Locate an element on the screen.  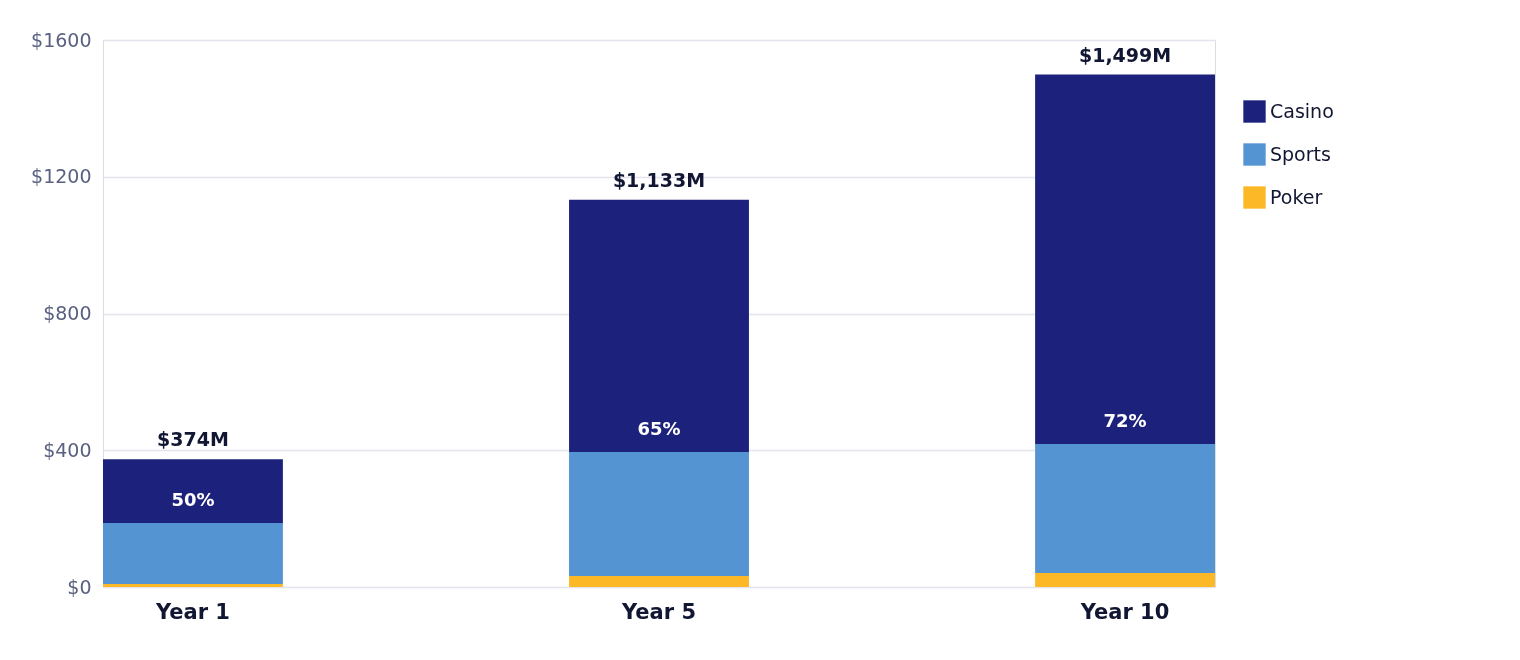
y-tick-label: $0 is located at coordinates (79, 586).